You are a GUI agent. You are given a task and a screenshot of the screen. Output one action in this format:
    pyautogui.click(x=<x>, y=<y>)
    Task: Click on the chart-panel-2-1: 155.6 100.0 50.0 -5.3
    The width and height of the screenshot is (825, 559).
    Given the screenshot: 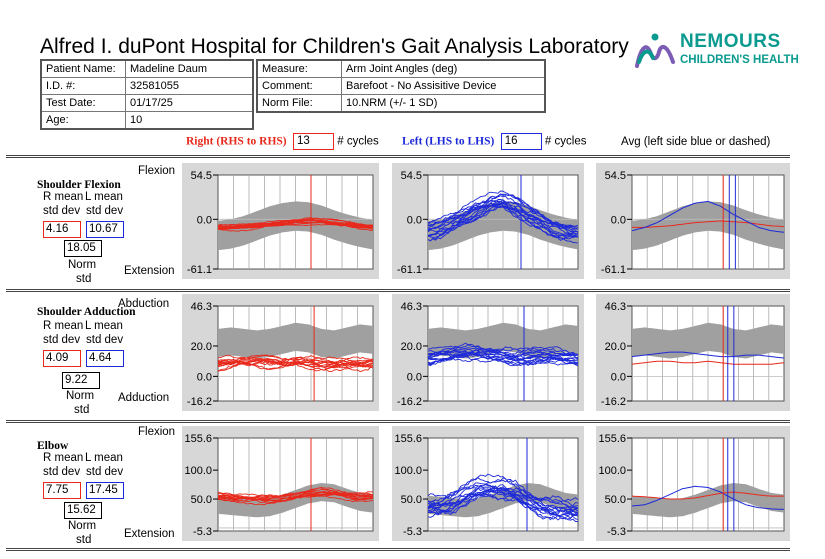 What is the action you would take?
    pyautogui.click(x=488, y=483)
    